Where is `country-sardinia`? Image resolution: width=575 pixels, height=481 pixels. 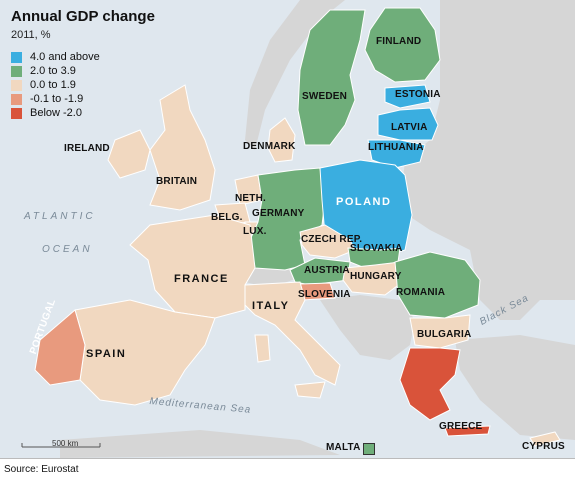 country-sardinia is located at coordinates (262, 348).